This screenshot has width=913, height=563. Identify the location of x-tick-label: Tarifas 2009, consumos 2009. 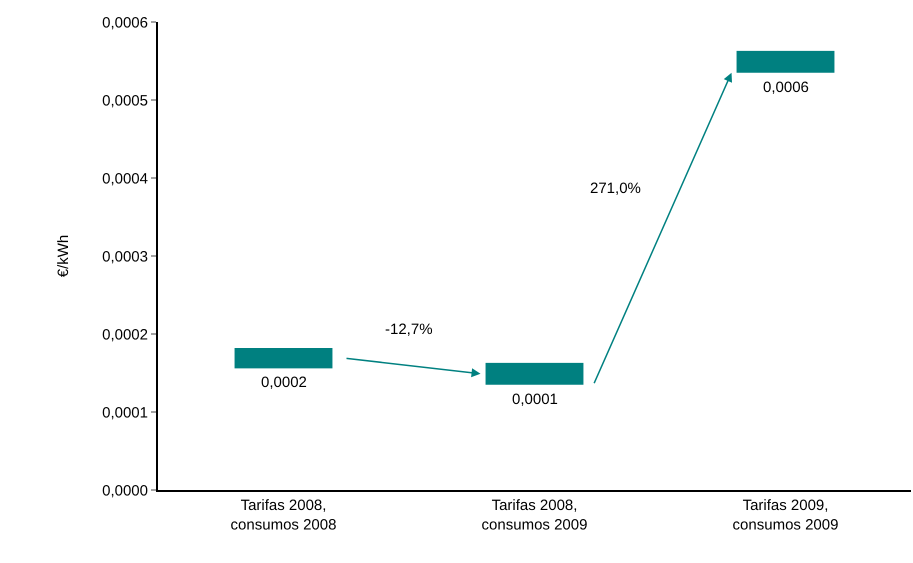
(785, 515).